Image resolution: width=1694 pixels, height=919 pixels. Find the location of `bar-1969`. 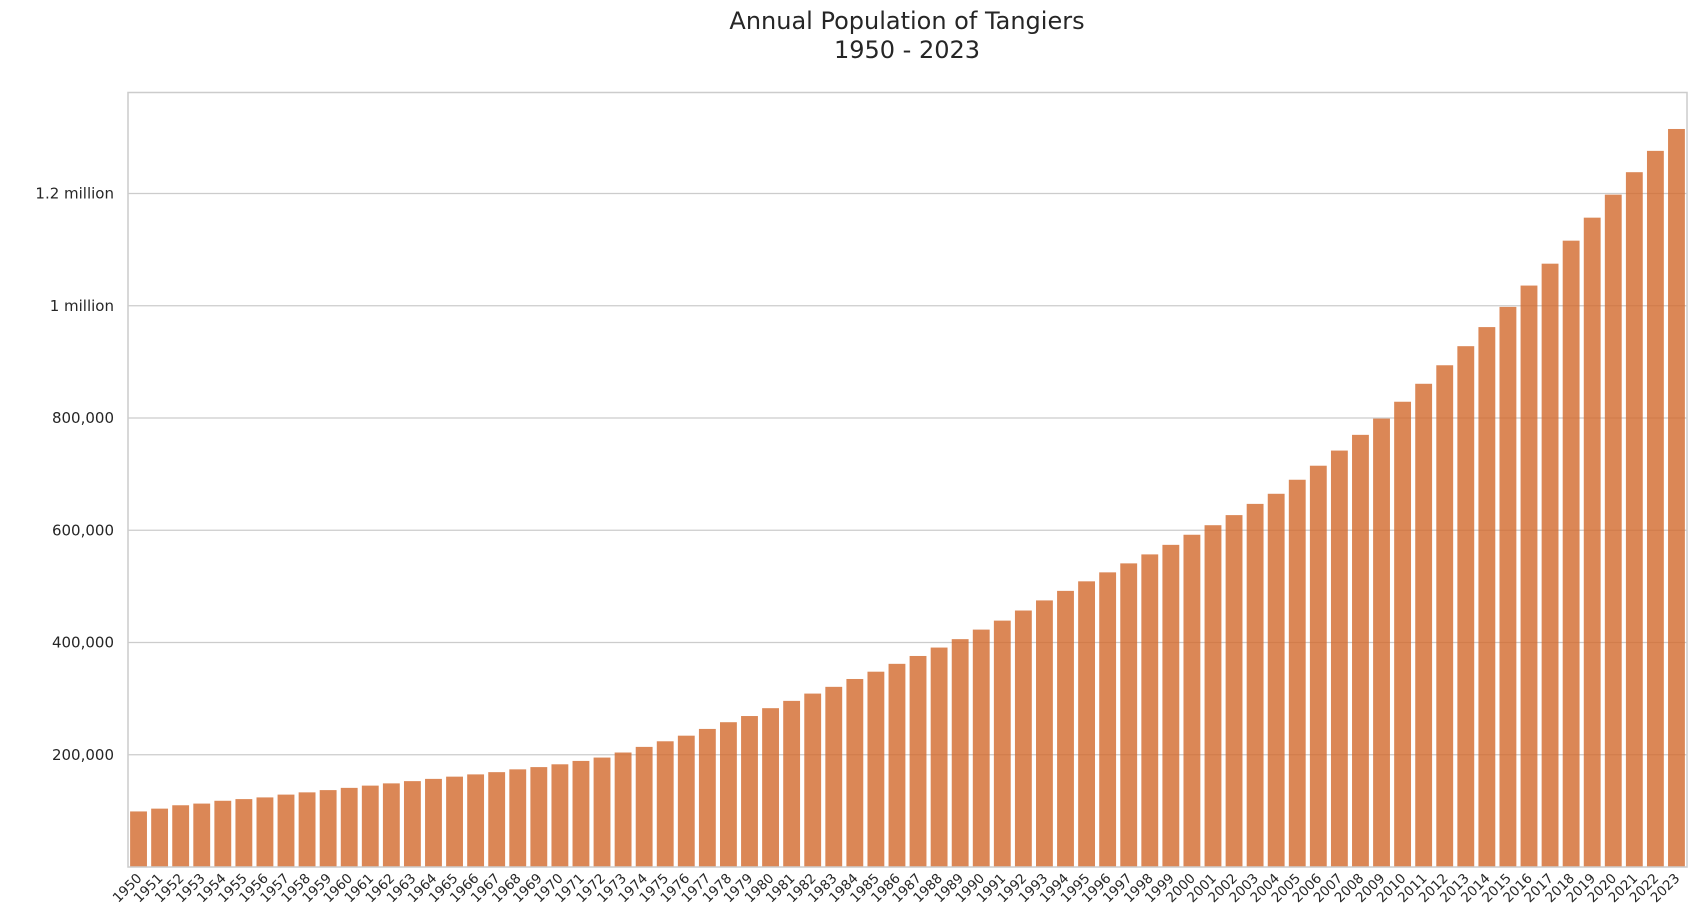

bar-1969 is located at coordinates (539, 817).